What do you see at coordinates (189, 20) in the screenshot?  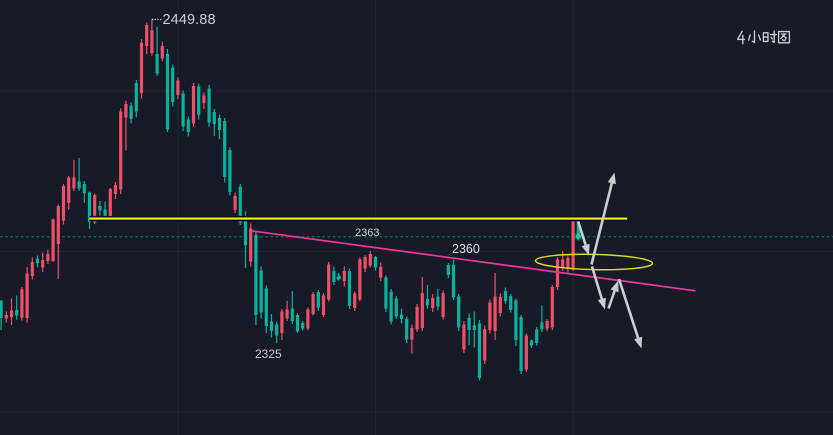 I see `high-price-label: 2449.88` at bounding box center [189, 20].